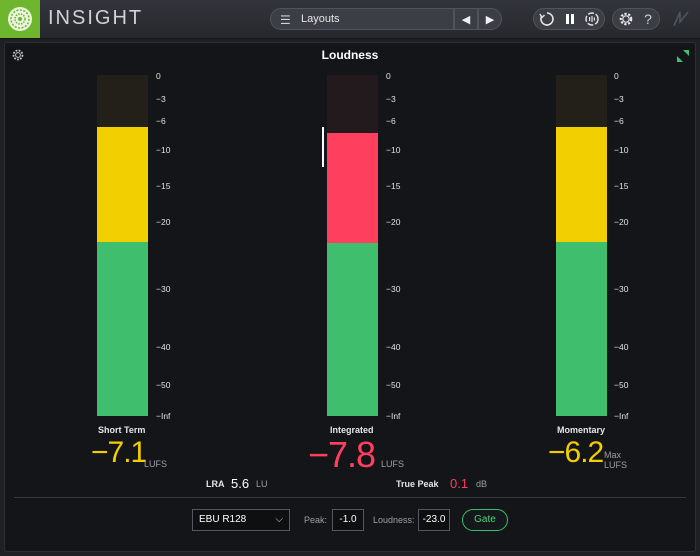 The width and height of the screenshot is (700, 556). I want to click on panel-settings-icon, so click(18, 55).